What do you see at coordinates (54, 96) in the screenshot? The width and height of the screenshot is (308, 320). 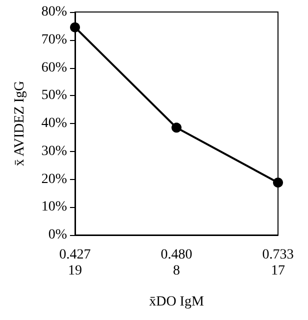 I see `y-tick-label: 50%` at bounding box center [54, 96].